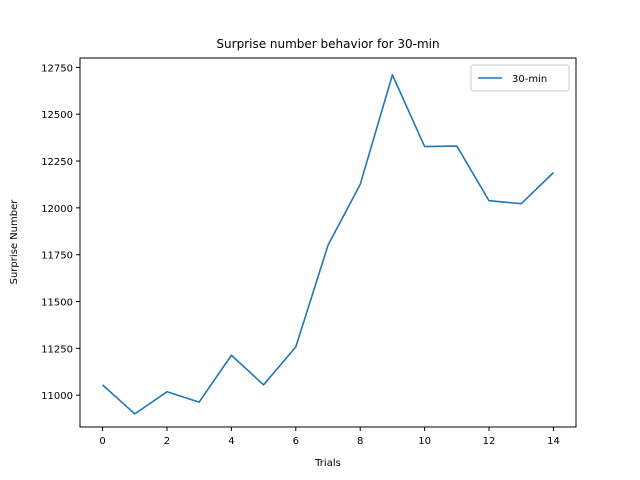  I want to click on x-tick-label: 0, so click(102, 441).